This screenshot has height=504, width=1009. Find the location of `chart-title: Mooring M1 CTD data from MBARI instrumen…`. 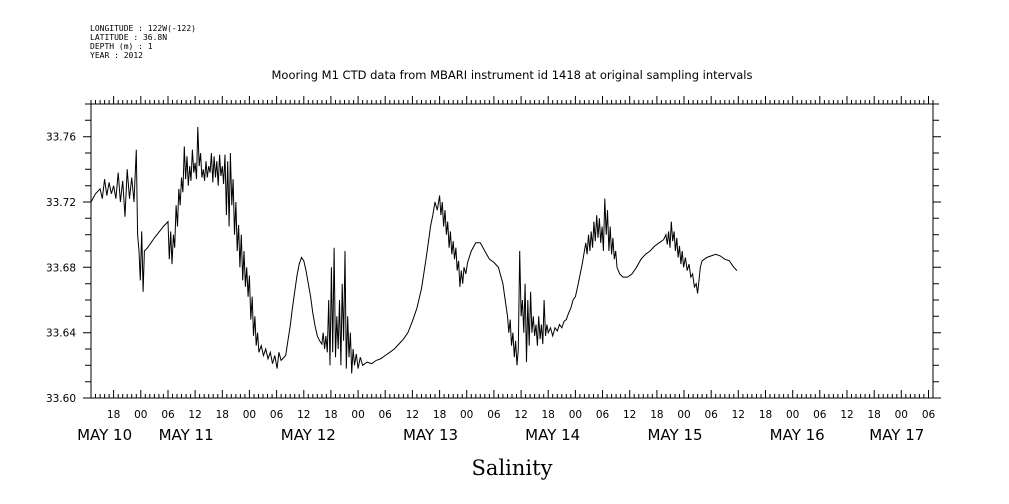

chart-title: Mooring M1 CTD data from MBARI instrumen… is located at coordinates (512, 75).